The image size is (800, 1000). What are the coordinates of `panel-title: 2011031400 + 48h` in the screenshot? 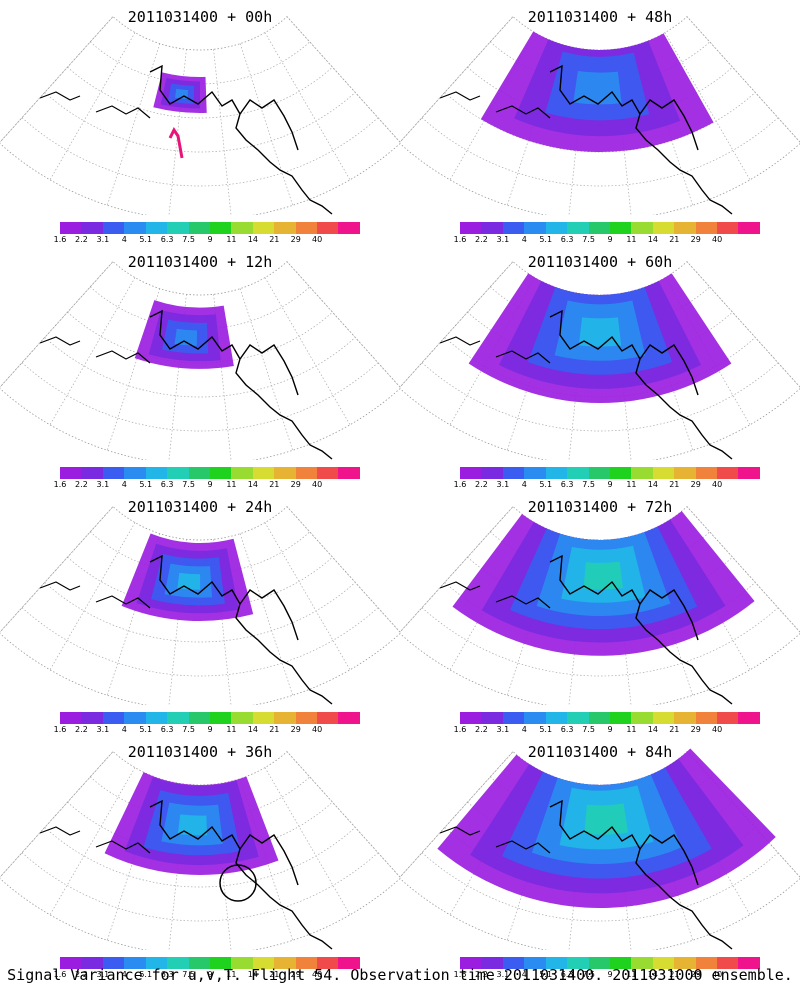 It's located at (600, 17).